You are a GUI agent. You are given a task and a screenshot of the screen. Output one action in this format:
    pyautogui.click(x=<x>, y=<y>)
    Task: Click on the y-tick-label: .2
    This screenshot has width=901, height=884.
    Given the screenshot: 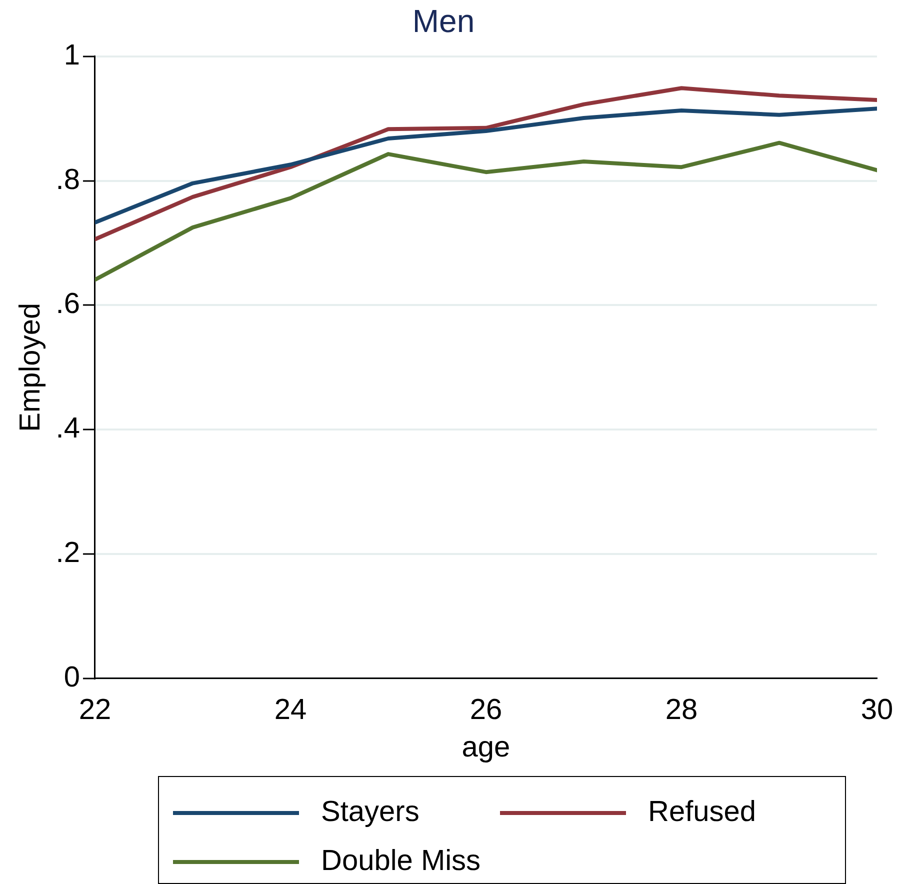 What is the action you would take?
    pyautogui.click(x=68, y=553)
    